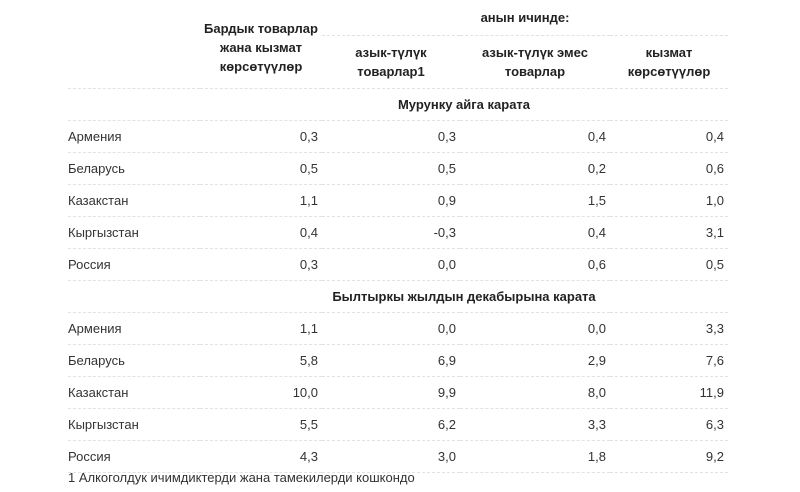  I want to click on table-row: Армения 0,3 0,3 0,4 0,4, so click(398, 136).